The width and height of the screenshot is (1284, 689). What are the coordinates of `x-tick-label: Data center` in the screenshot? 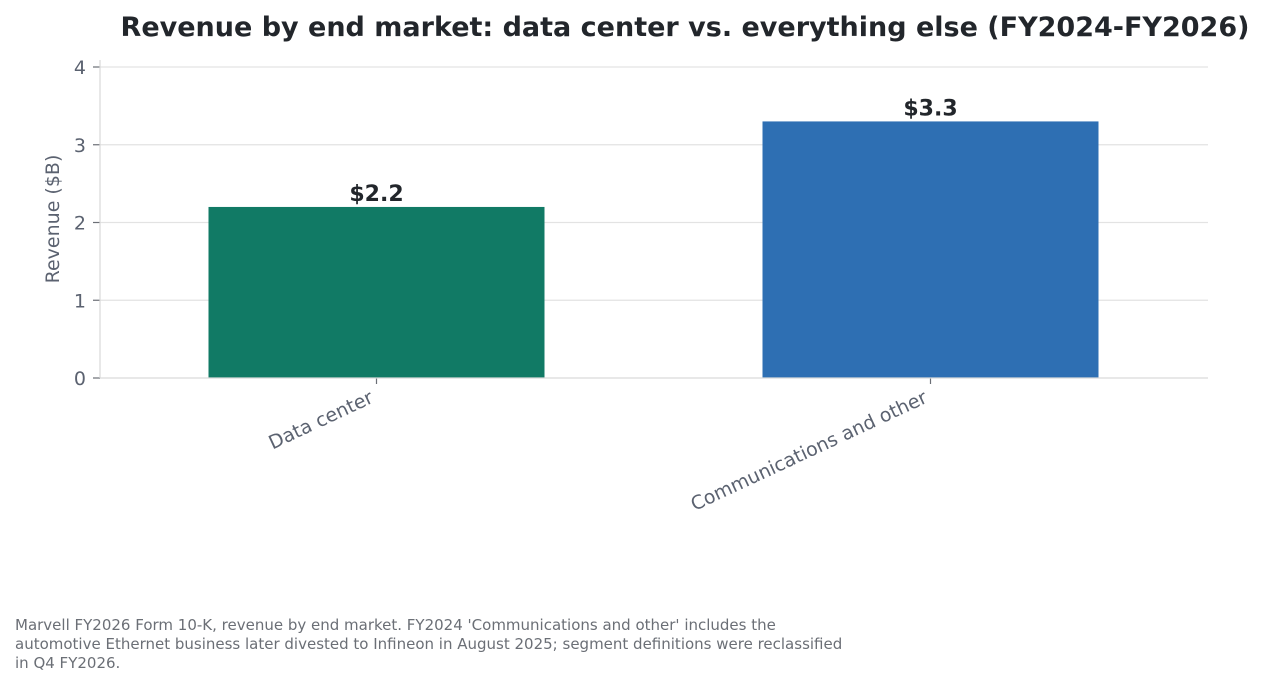 It's located at (320, 421).